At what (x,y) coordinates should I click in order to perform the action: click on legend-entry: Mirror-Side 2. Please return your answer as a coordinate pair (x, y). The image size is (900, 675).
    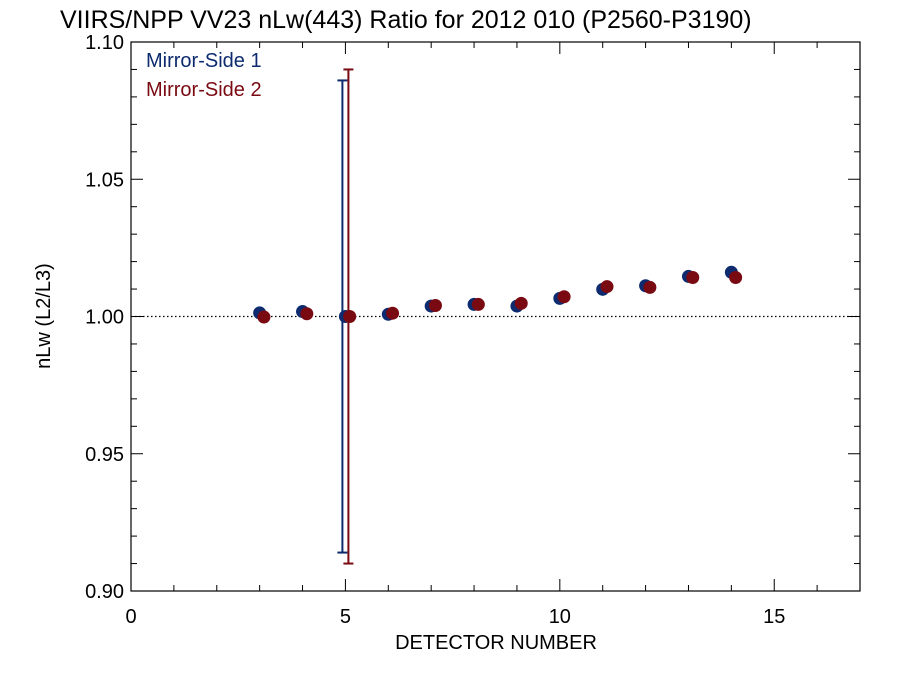
    Looking at the image, I should click on (204, 90).